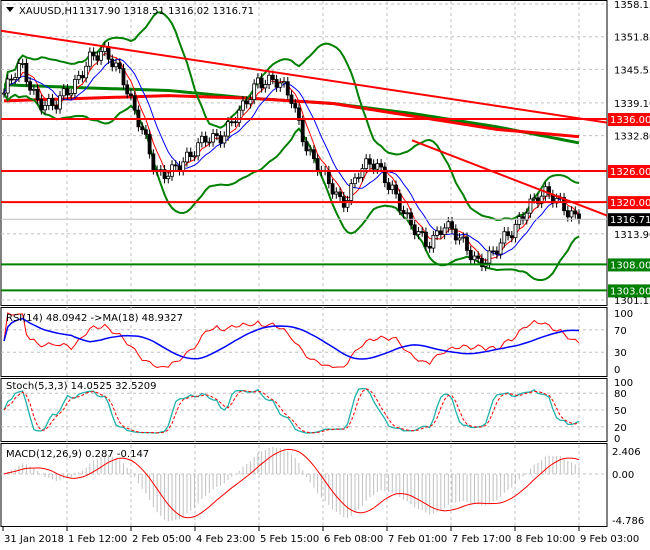 The height and width of the screenshot is (550, 650). What do you see at coordinates (623, 475) in the screenshot?
I see `macd-tick-label: 0.00` at bounding box center [623, 475].